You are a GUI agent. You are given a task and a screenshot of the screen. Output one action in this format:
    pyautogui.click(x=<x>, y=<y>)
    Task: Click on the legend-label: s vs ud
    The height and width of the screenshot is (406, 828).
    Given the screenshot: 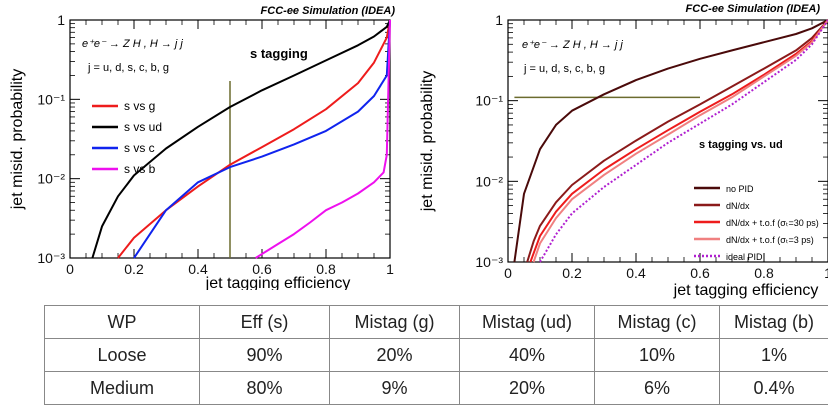 What is the action you would take?
    pyautogui.click(x=143, y=127)
    